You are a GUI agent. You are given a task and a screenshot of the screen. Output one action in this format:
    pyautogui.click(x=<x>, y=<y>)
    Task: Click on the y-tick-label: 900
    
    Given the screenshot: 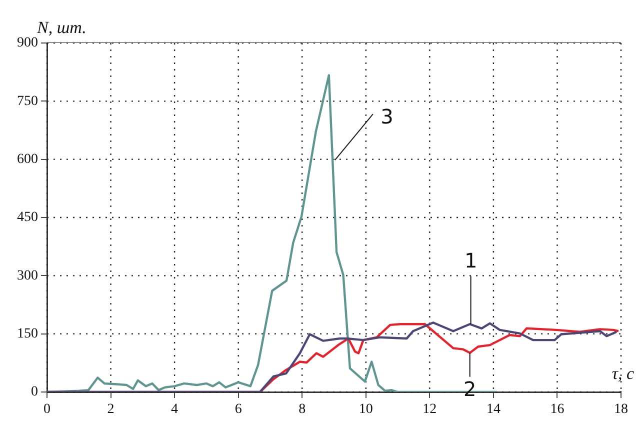 What is the action you would take?
    pyautogui.click(x=27, y=43)
    